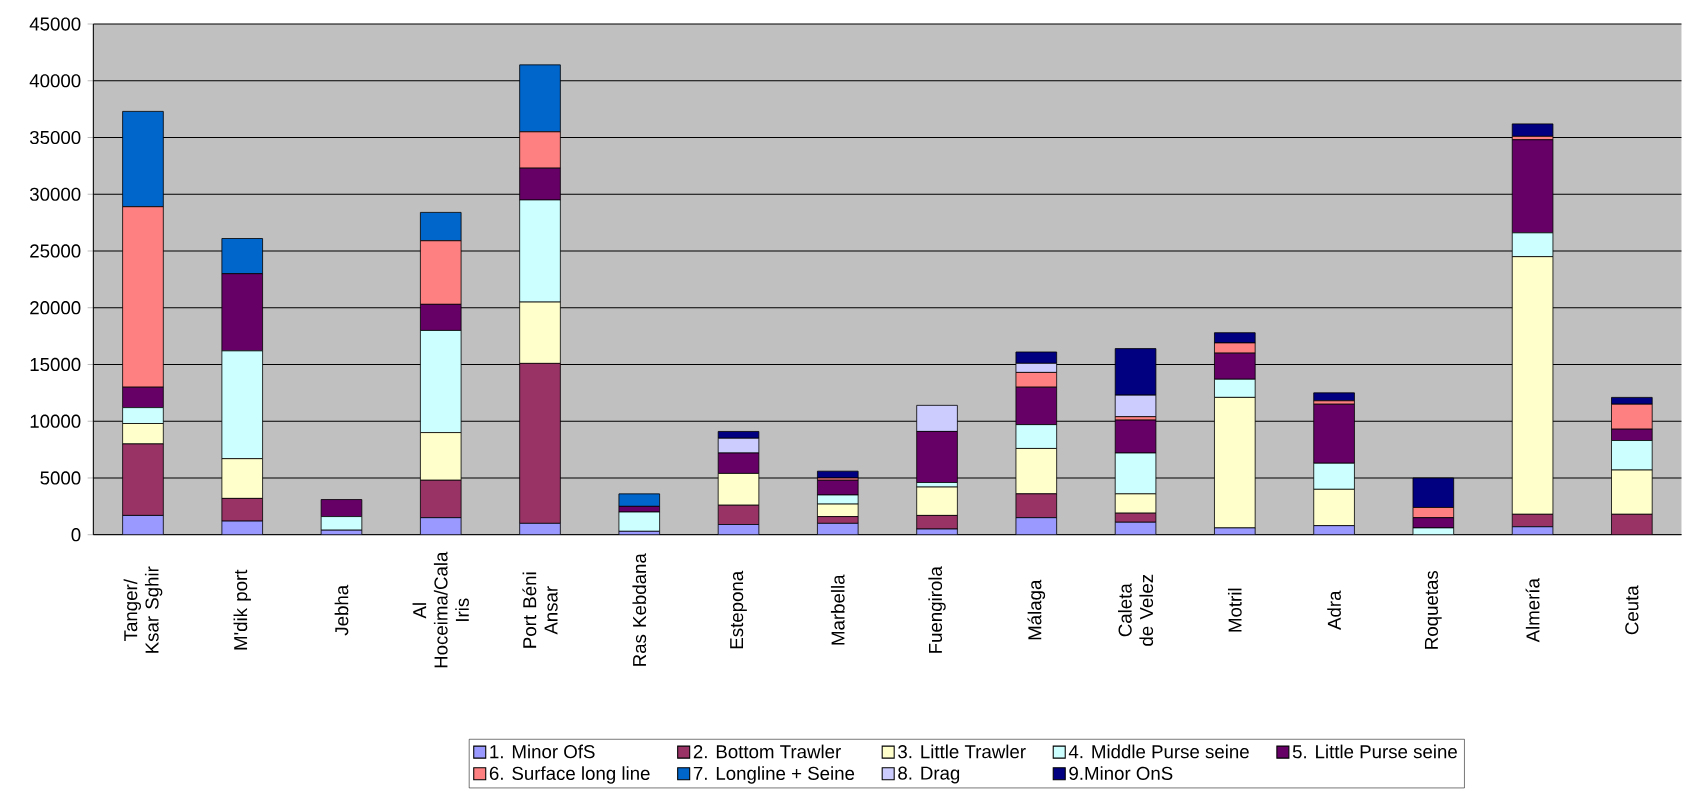  What do you see at coordinates (1036, 609) in the screenshot?
I see `x-tick-label: Málaga` at bounding box center [1036, 609].